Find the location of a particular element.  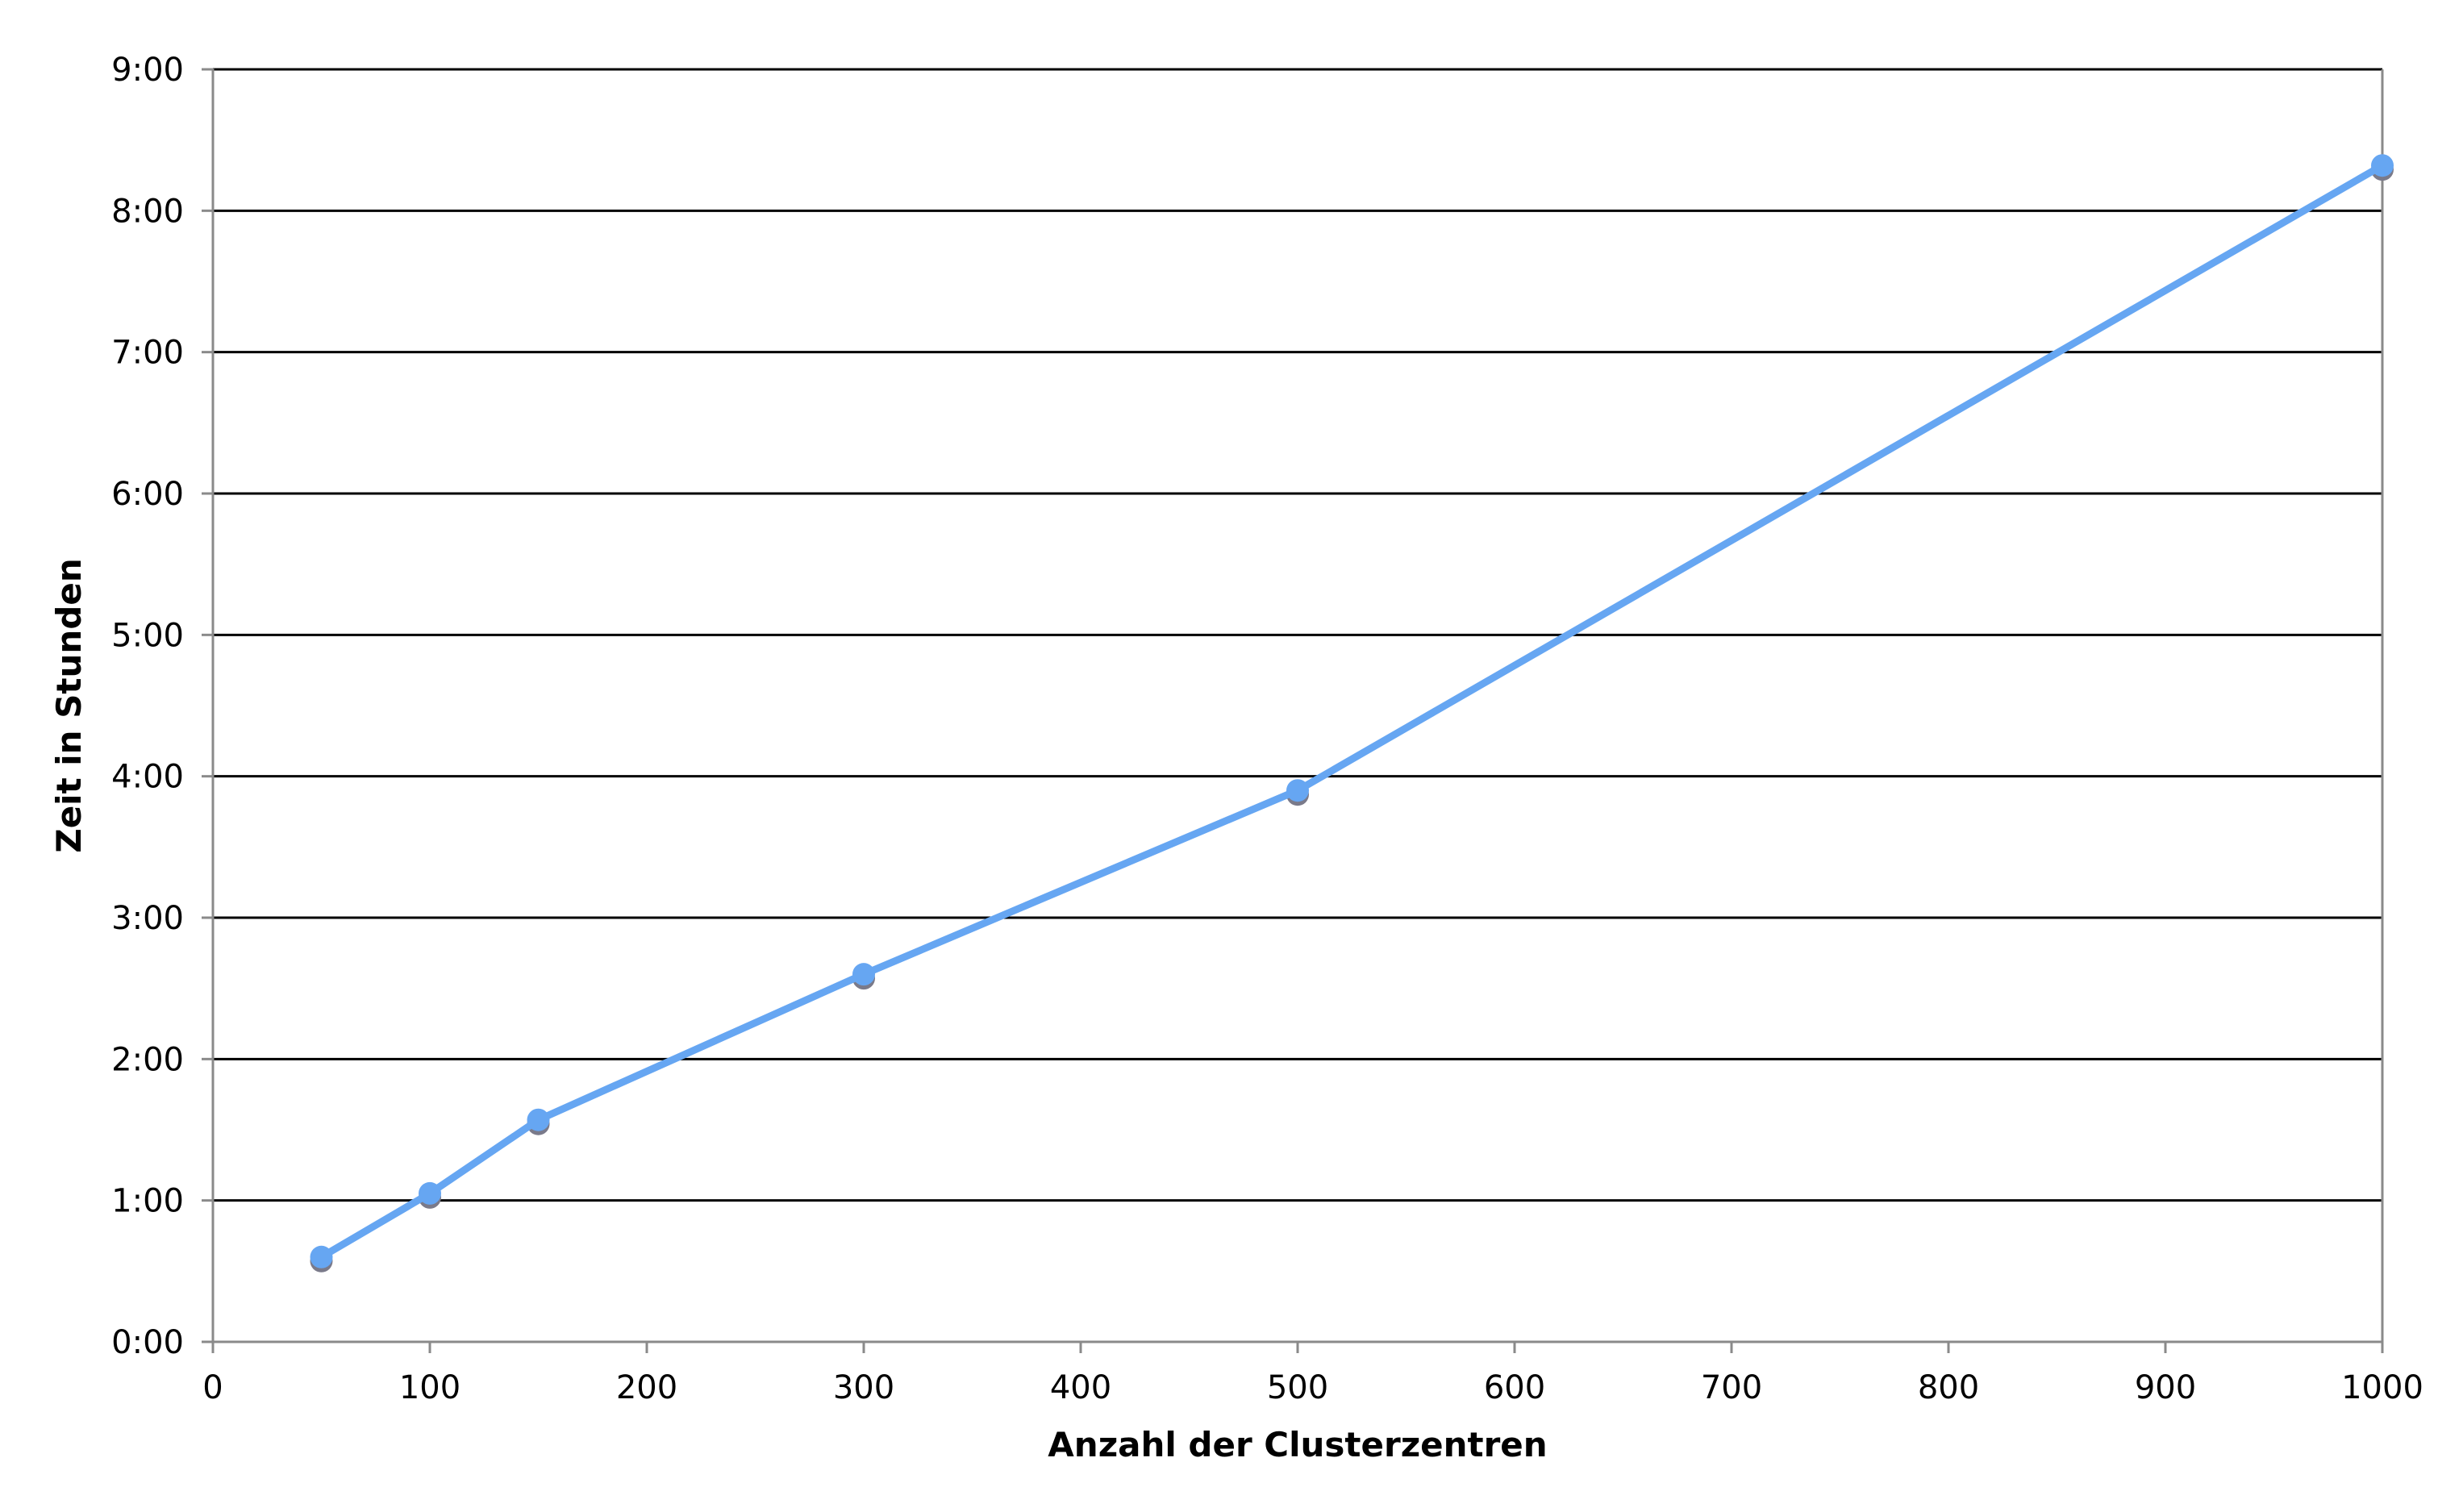

y-tick-label: 5:00 is located at coordinates (147, 635).